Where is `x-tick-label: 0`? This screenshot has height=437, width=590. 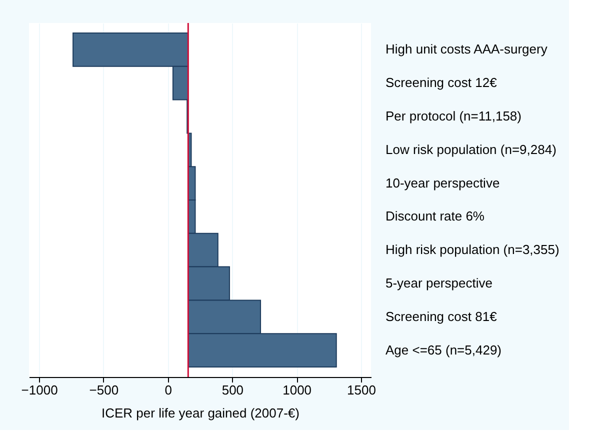
x-tick-label: 0 is located at coordinates (168, 390).